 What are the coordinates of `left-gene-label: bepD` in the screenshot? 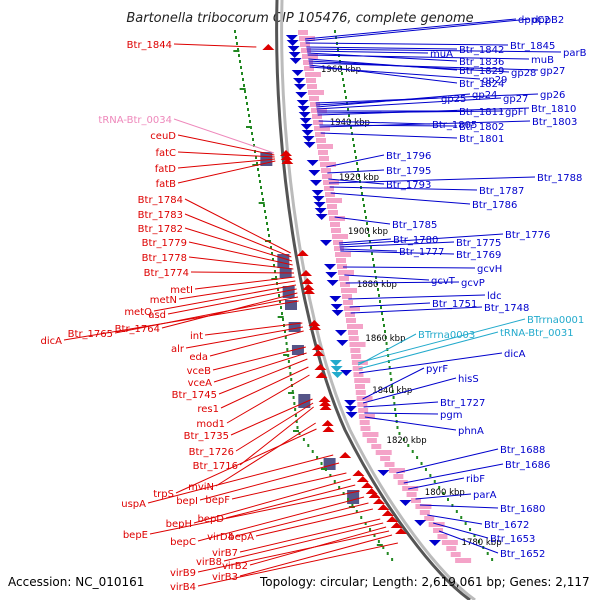 It's located at (210, 519).